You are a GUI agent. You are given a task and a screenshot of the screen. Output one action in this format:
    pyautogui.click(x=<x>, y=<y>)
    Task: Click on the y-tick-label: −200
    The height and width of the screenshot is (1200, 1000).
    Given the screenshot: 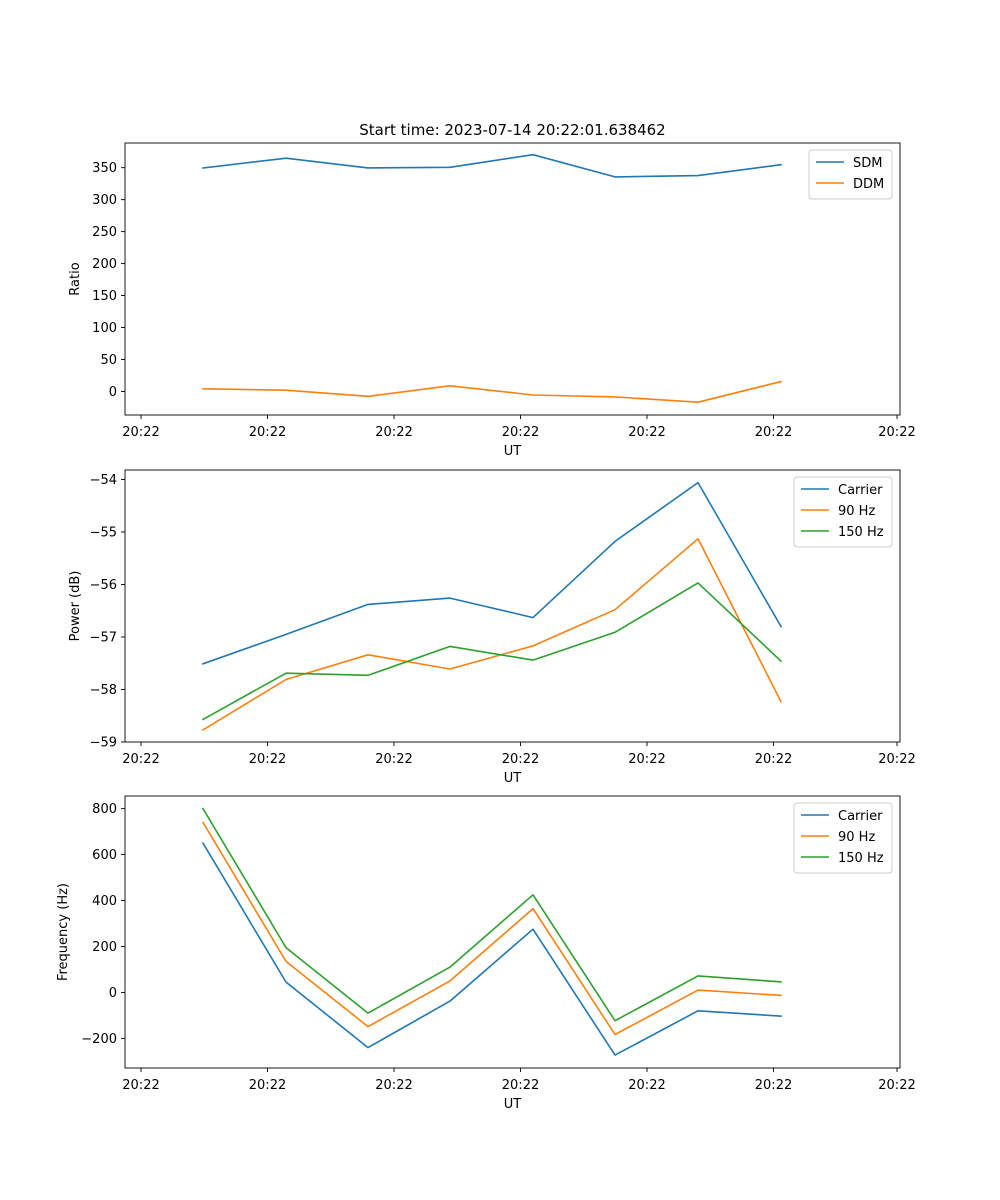 What is the action you would take?
    pyautogui.click(x=99, y=1039)
    